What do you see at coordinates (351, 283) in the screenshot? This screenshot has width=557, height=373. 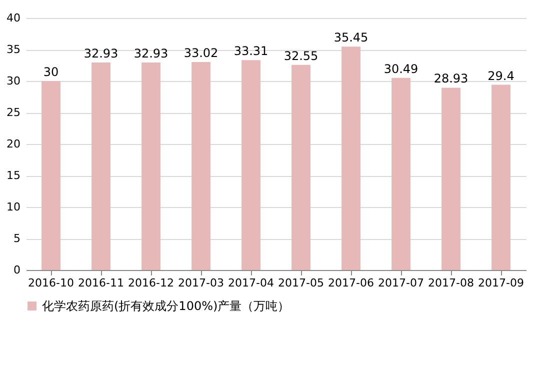 I see `x-tick-label: 2017-06` at bounding box center [351, 283].